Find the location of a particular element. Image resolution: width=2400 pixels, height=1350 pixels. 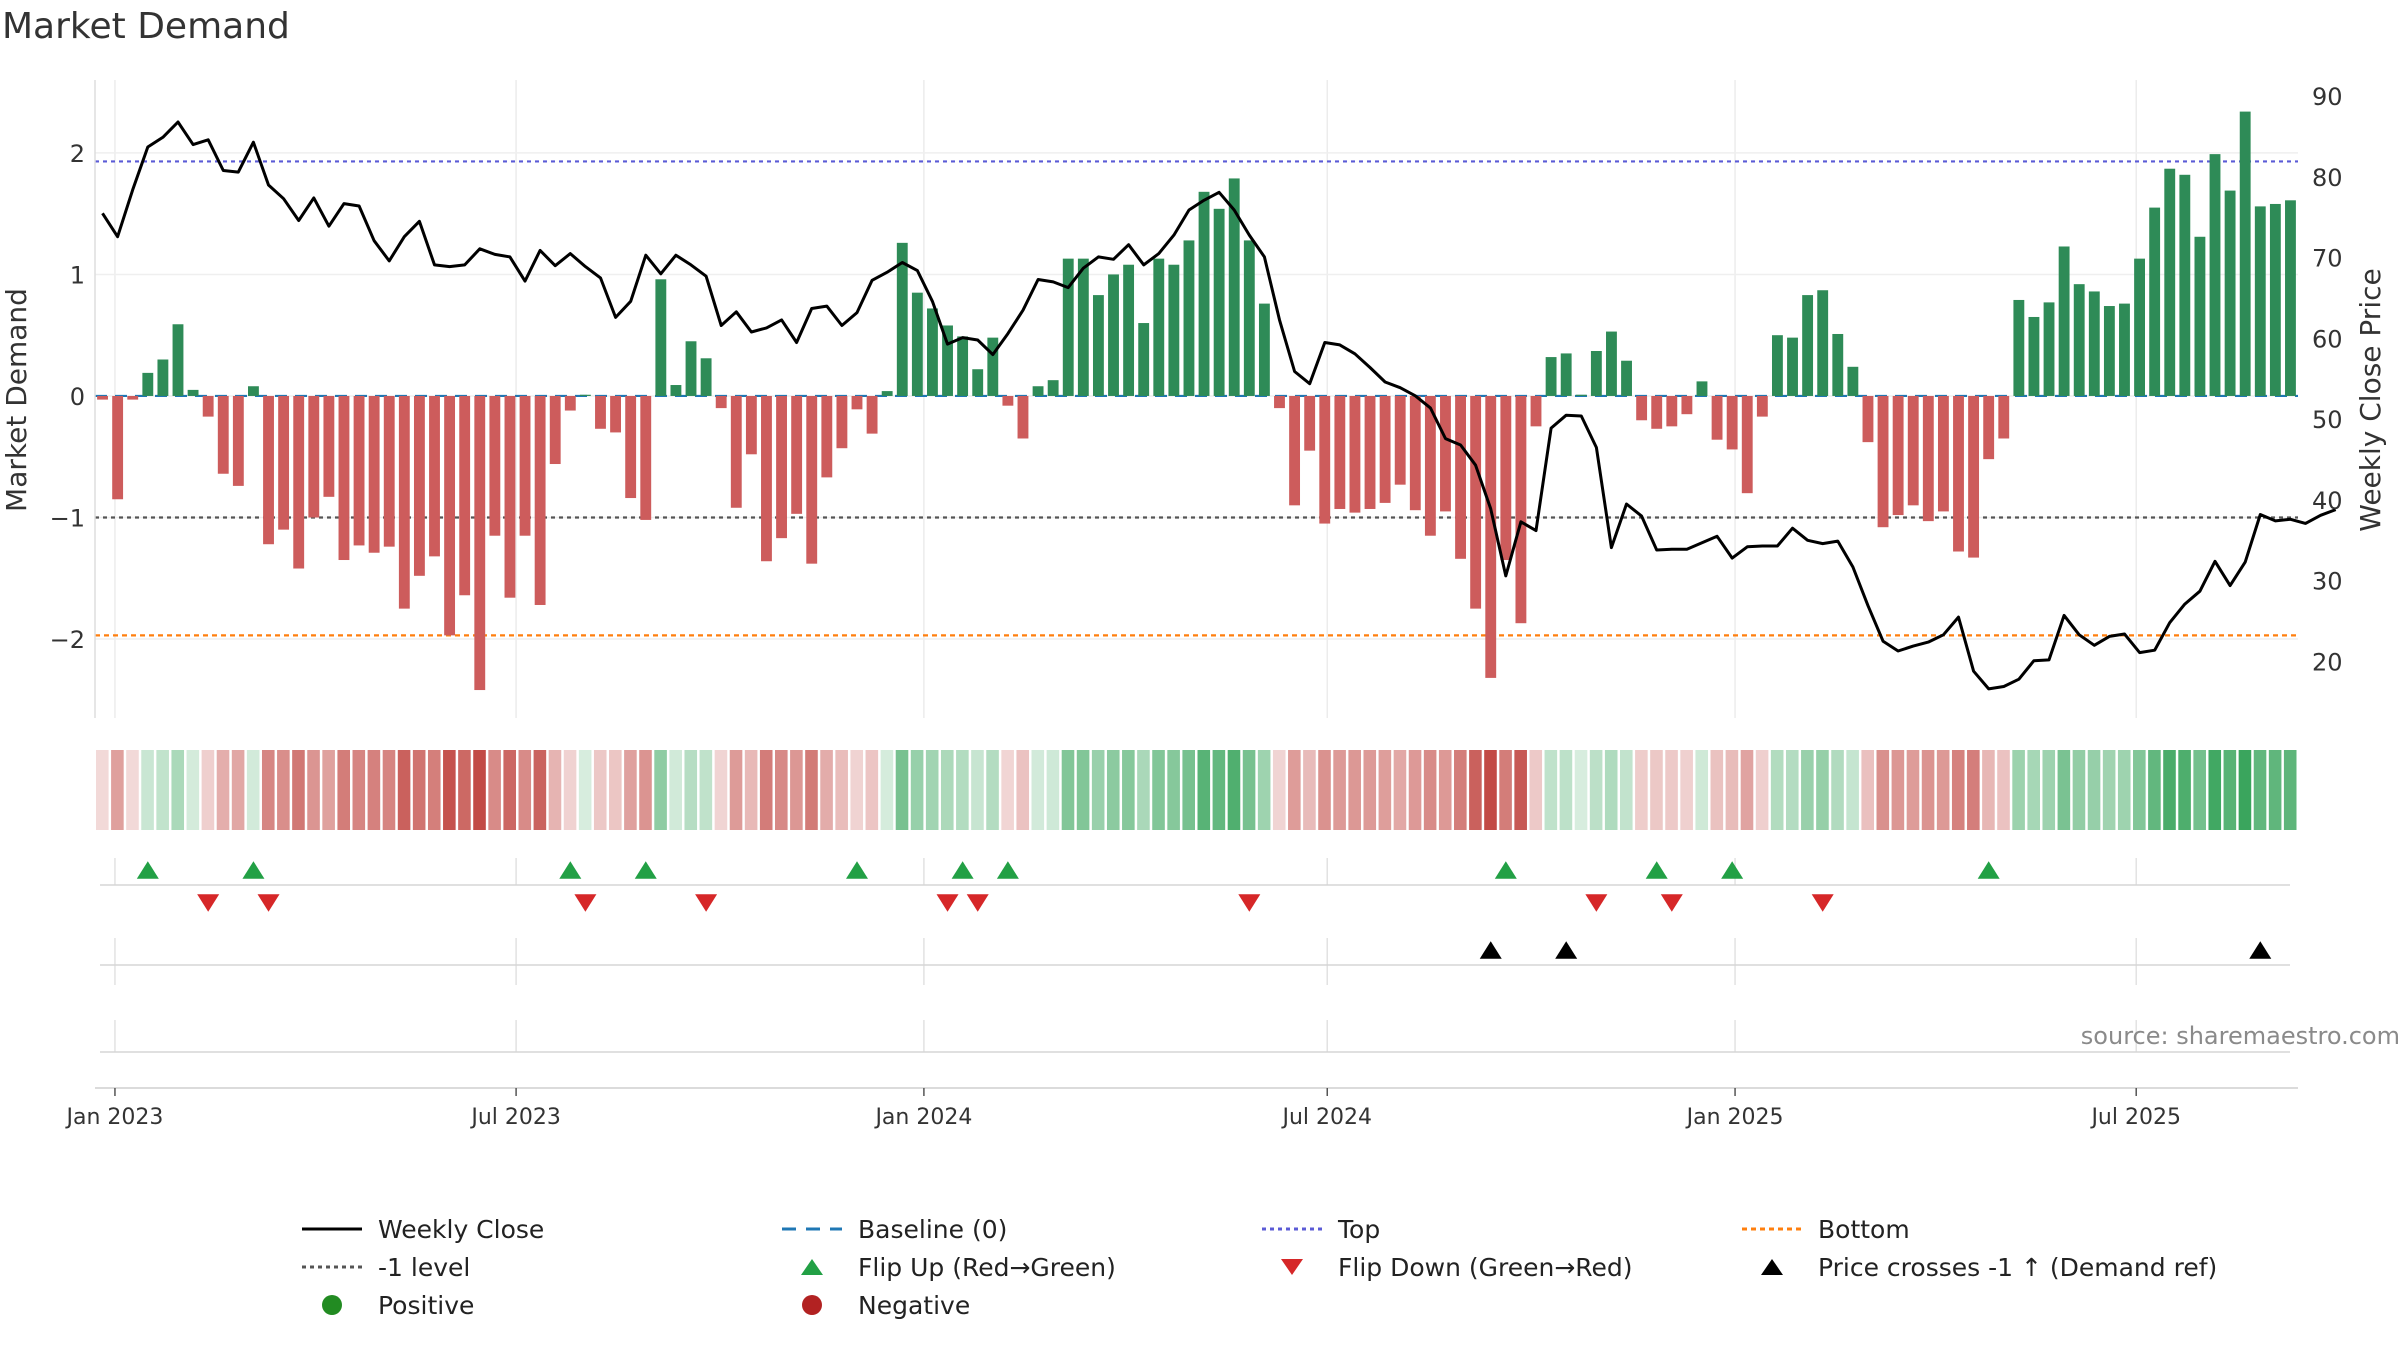

legend-item-positive: Positive is located at coordinates (387, 1305).